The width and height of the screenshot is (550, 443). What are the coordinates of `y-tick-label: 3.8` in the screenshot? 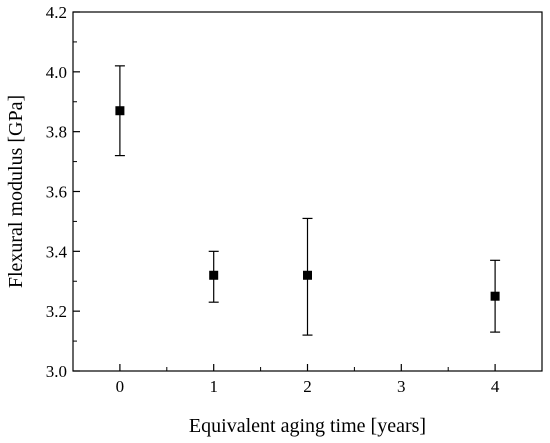 It's located at (56, 132).